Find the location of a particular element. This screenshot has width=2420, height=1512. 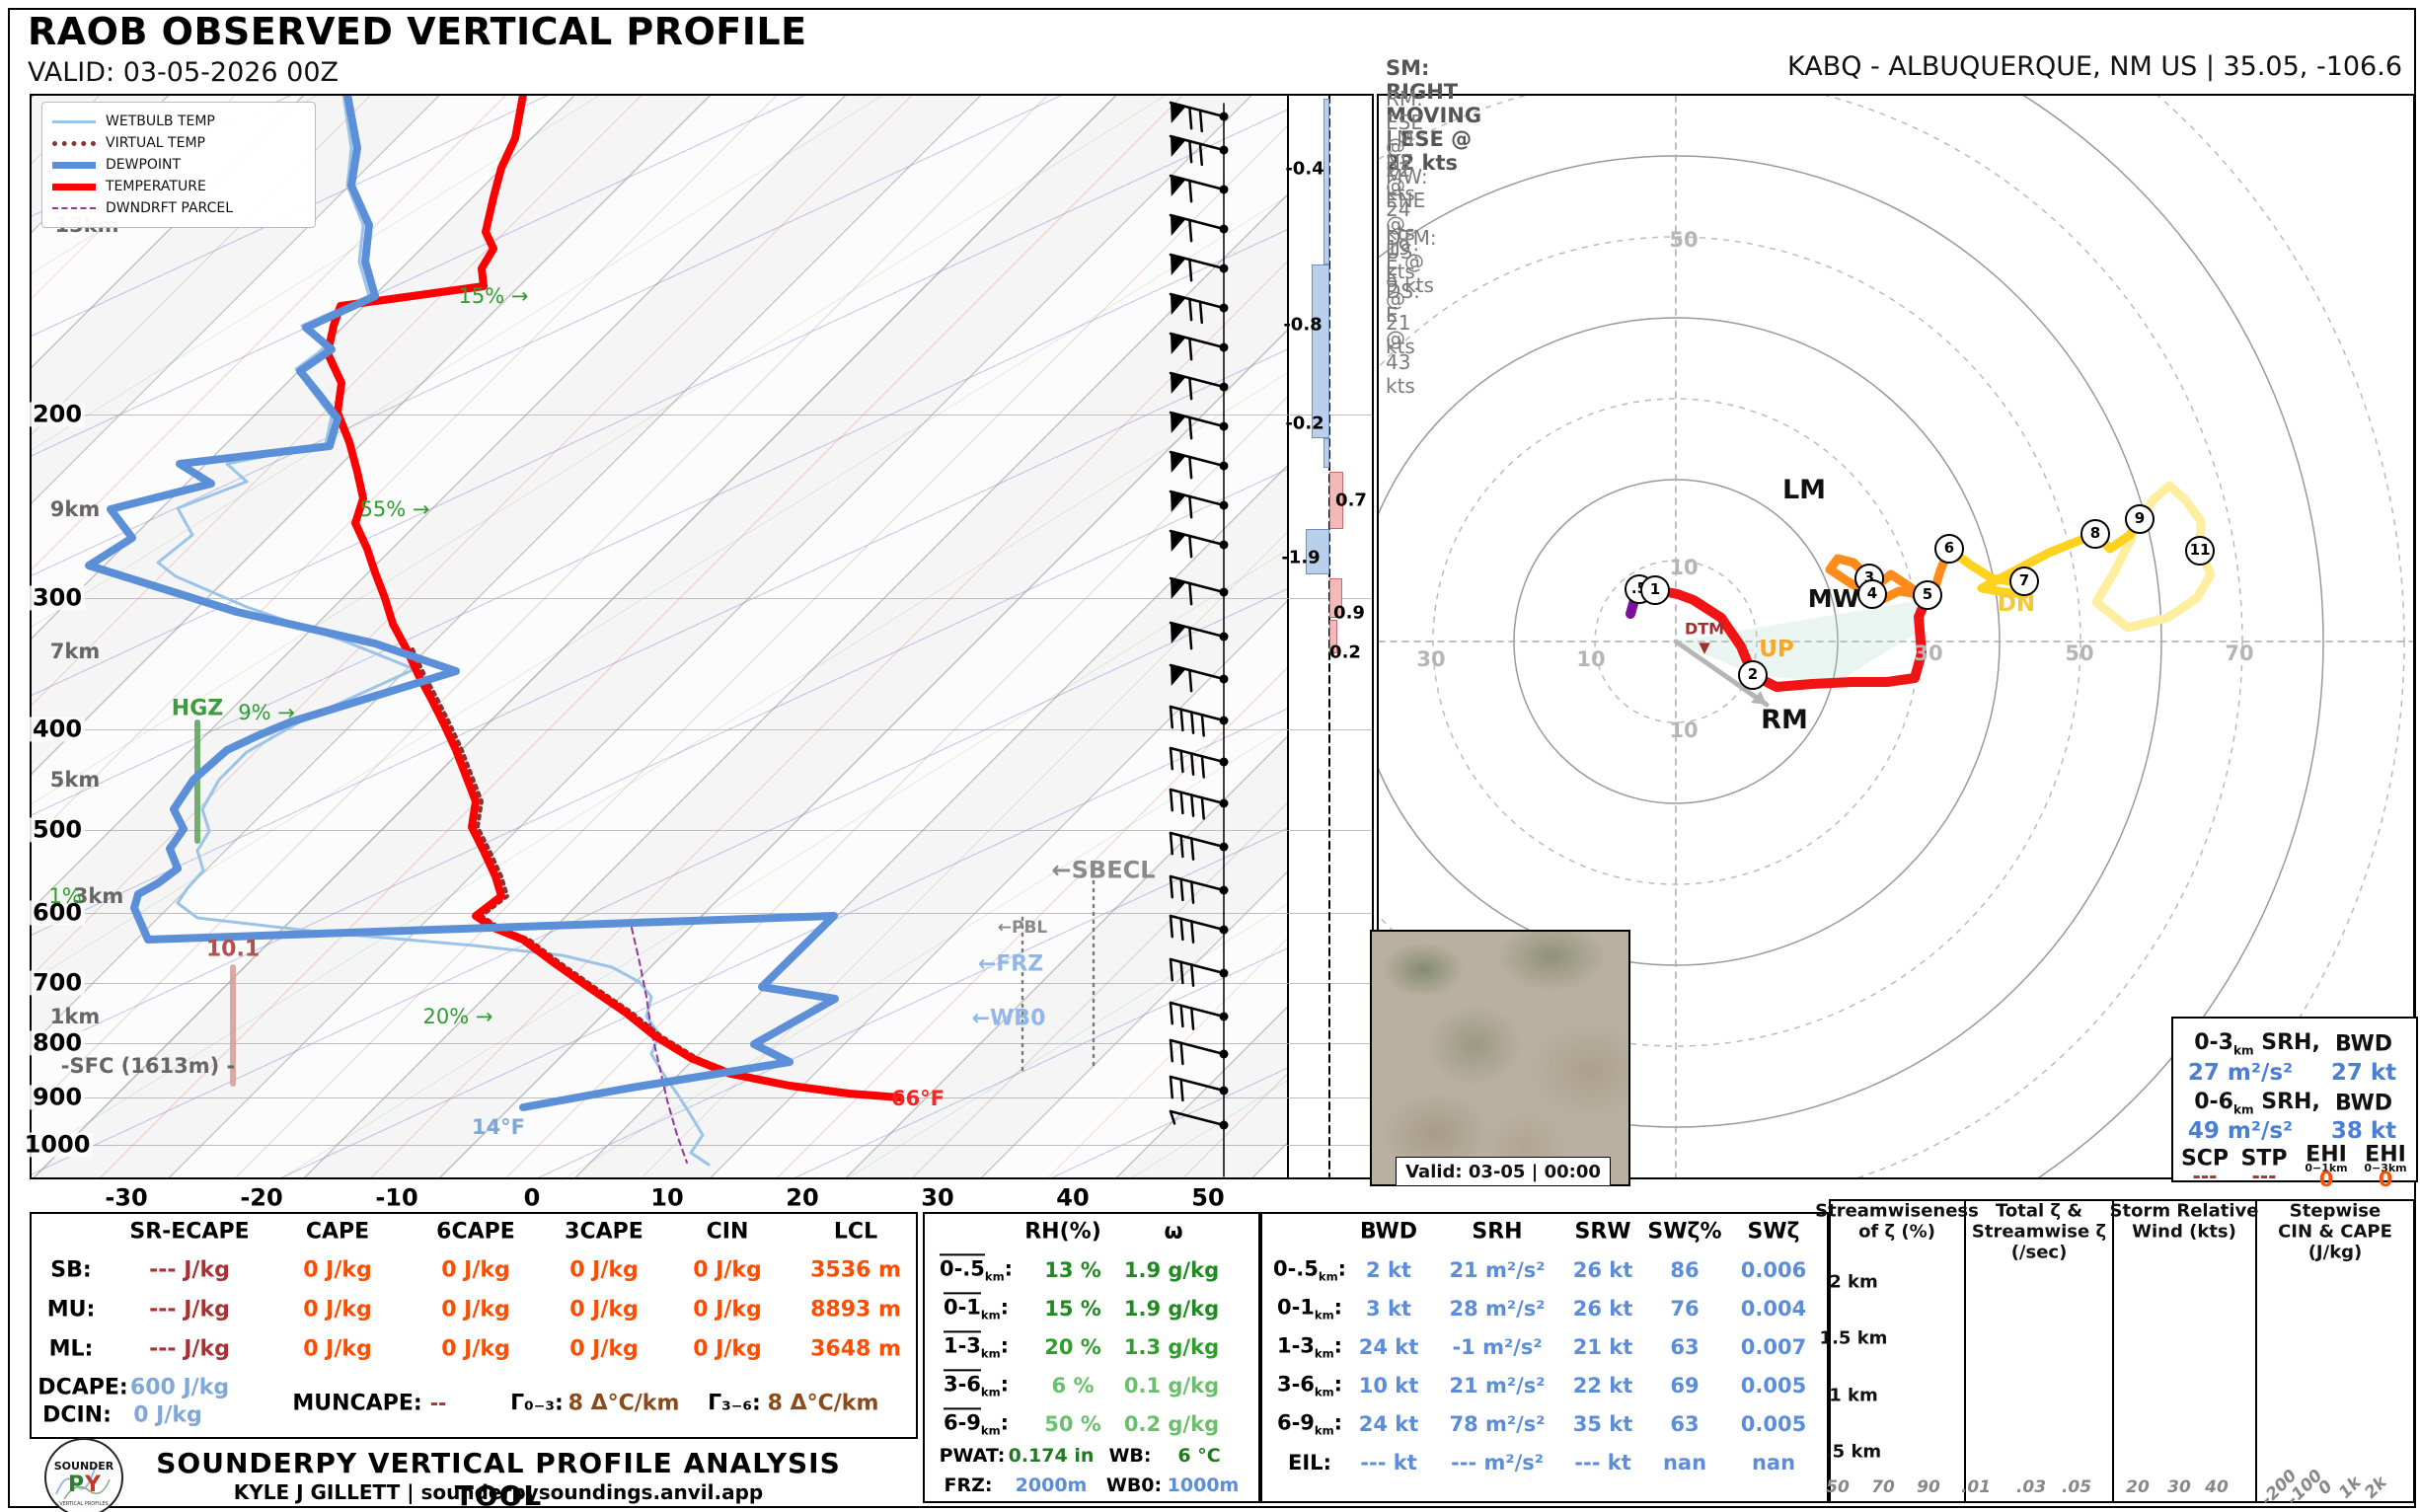

pressure-label-700: 700 is located at coordinates (58, 983).